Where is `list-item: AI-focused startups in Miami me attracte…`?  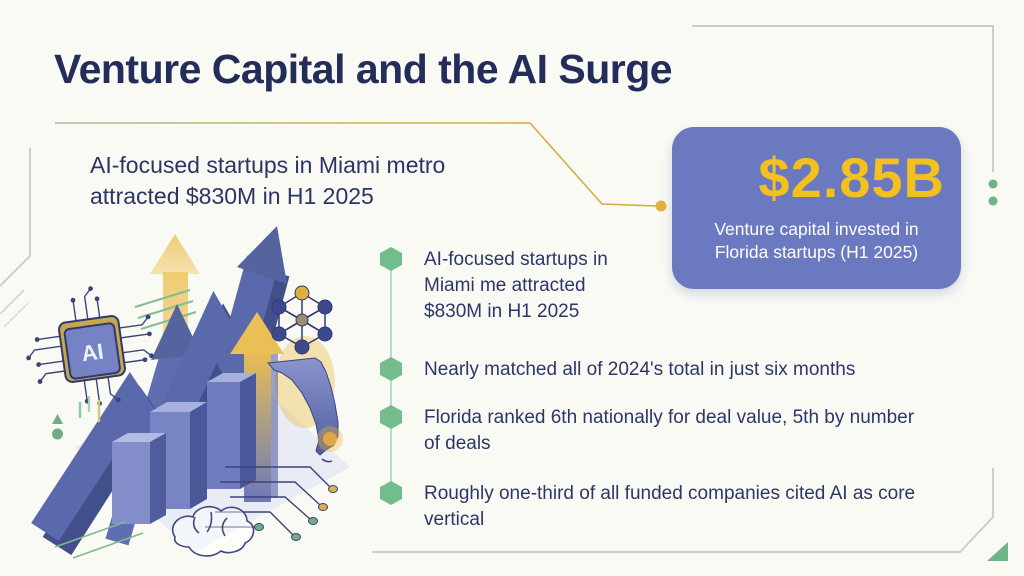 list-item: AI-focused startups in Miami me attracte… is located at coordinates (506, 286).